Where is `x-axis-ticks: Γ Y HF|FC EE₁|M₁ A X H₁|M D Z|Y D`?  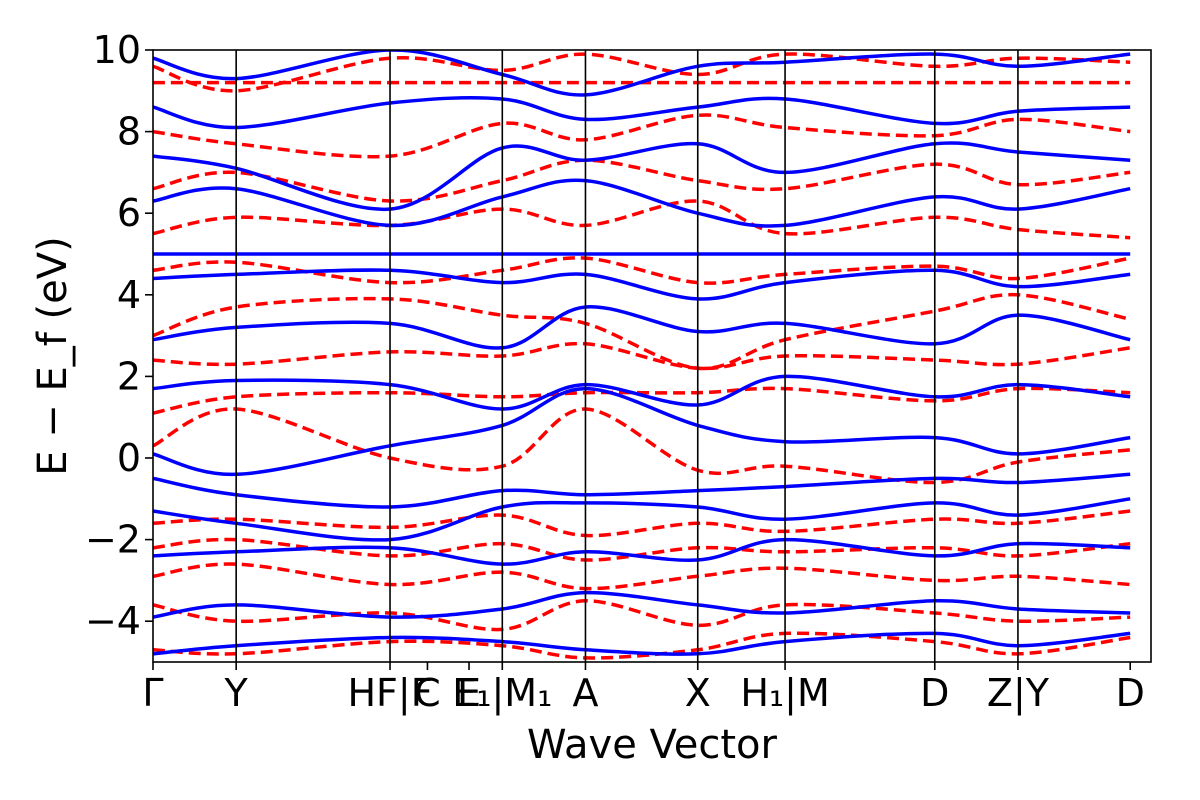
x-axis-ticks: Γ Y HF|FC EE₁|M₁ A X H₁|M D Z|Y D is located at coordinates (643, 689).